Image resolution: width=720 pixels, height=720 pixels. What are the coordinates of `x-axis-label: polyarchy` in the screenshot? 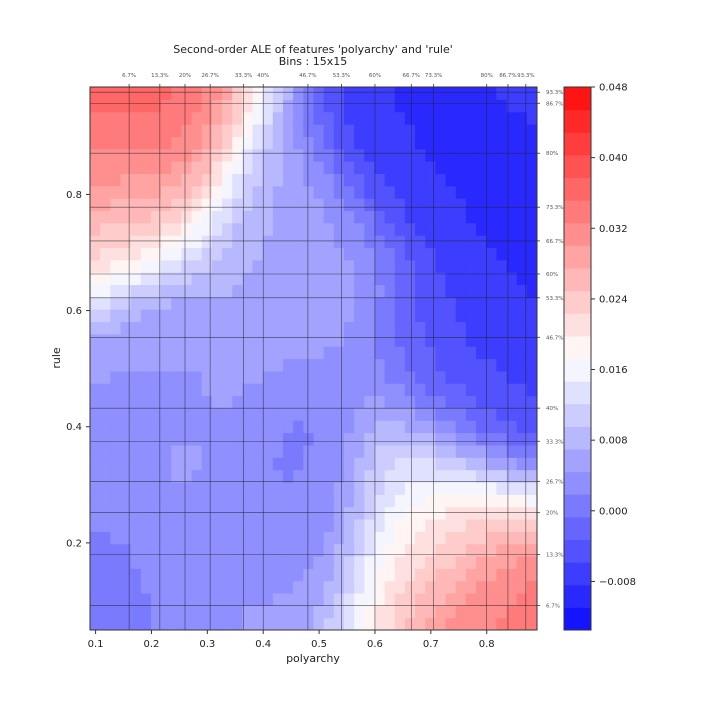 It's located at (313, 658).